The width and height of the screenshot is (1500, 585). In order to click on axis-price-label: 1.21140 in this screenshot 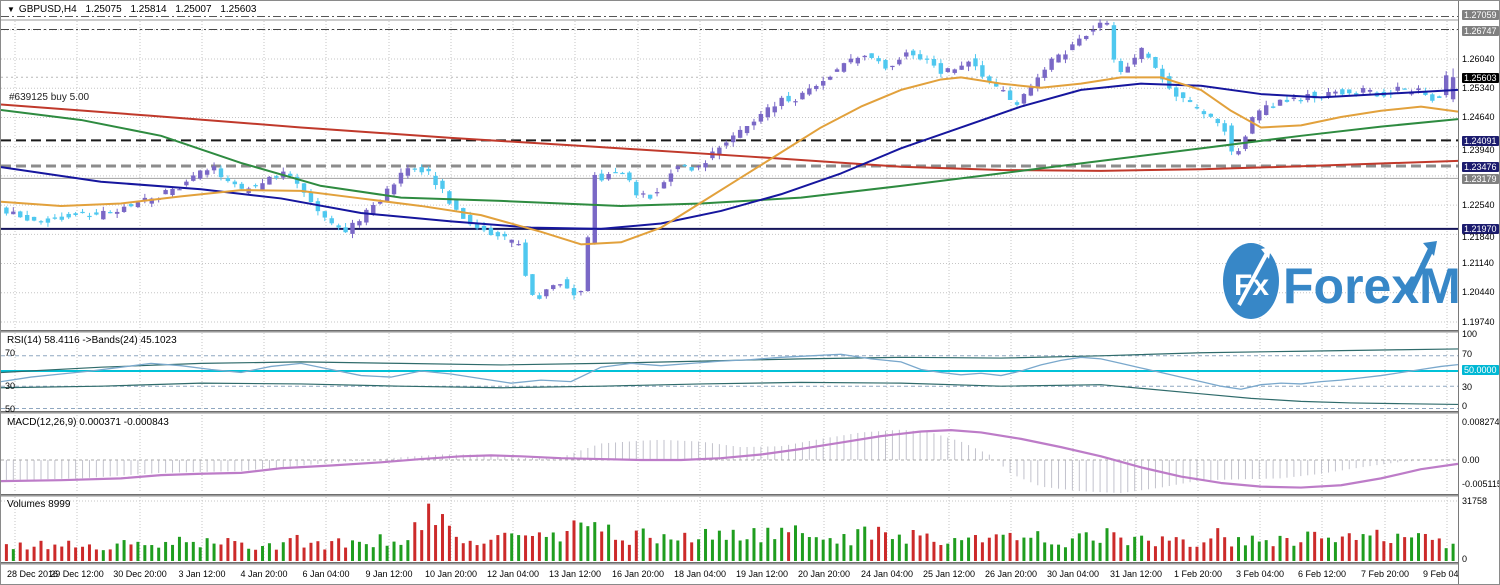, I will do `click(1478, 263)`.